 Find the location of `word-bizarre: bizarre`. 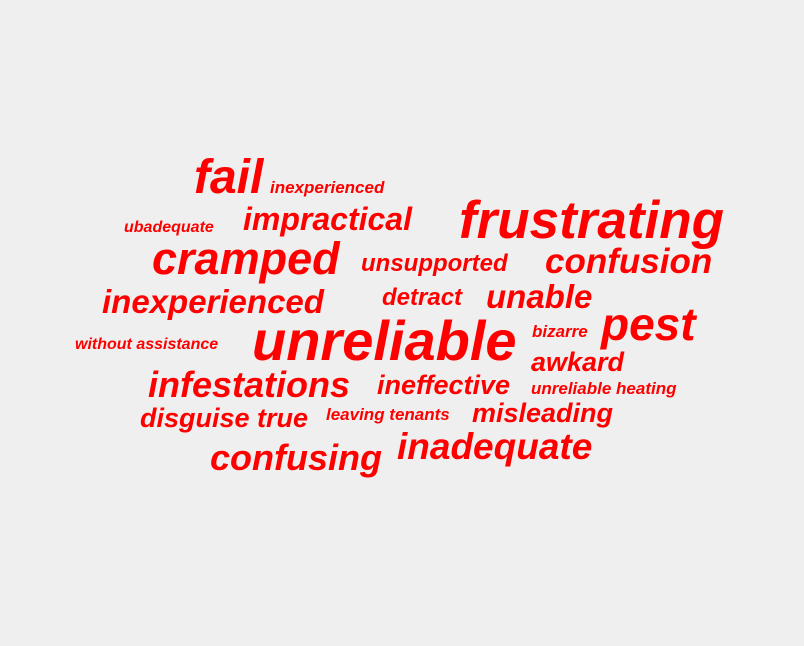

word-bizarre: bizarre is located at coordinates (560, 331).